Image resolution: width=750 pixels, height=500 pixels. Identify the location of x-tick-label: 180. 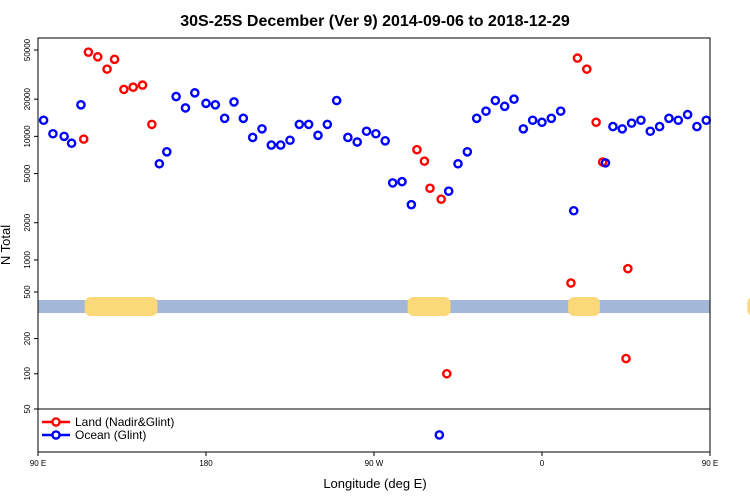
(206, 463).